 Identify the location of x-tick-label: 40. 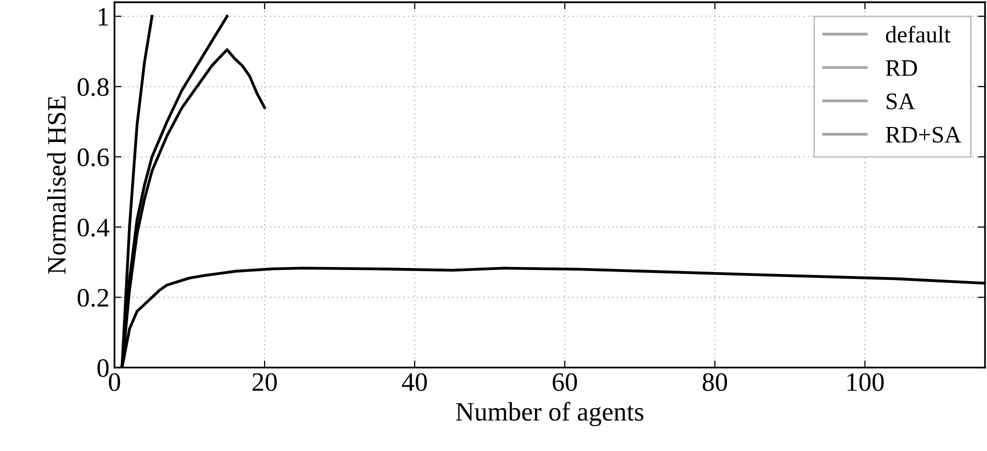
(414, 382).